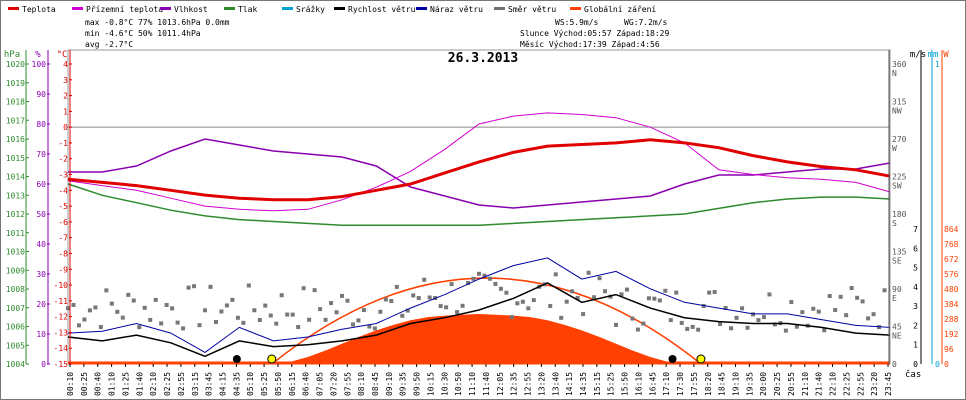 This screenshot has height=400, width=966. I want to click on x-tick-label: 15:25, so click(611, 384).